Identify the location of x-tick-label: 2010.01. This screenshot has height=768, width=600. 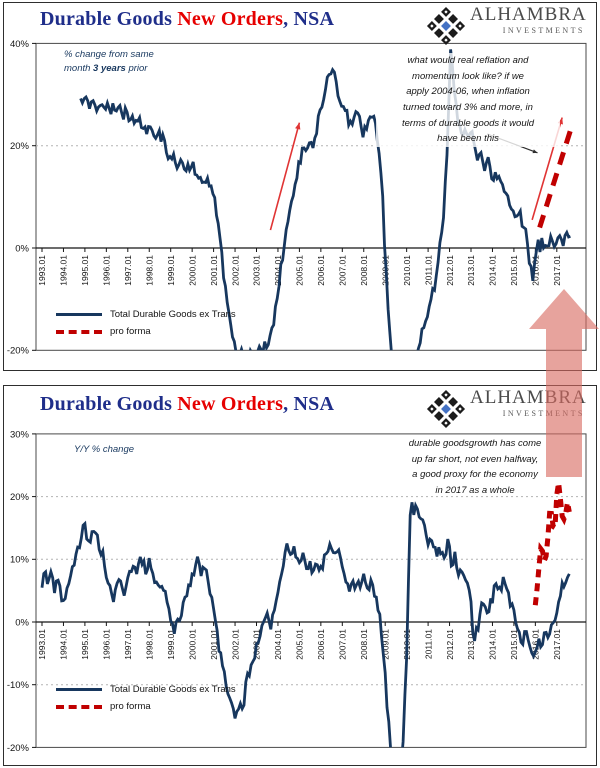
(407, 270).